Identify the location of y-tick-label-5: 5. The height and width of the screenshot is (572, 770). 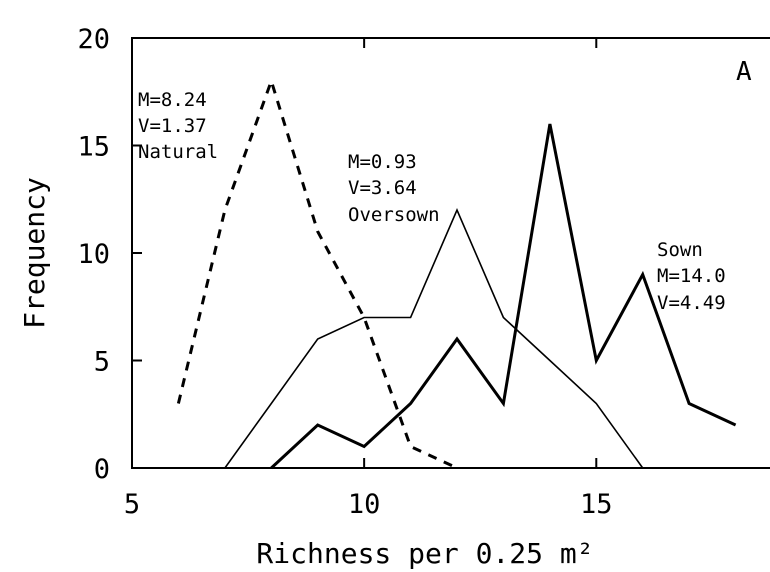
(102, 362).